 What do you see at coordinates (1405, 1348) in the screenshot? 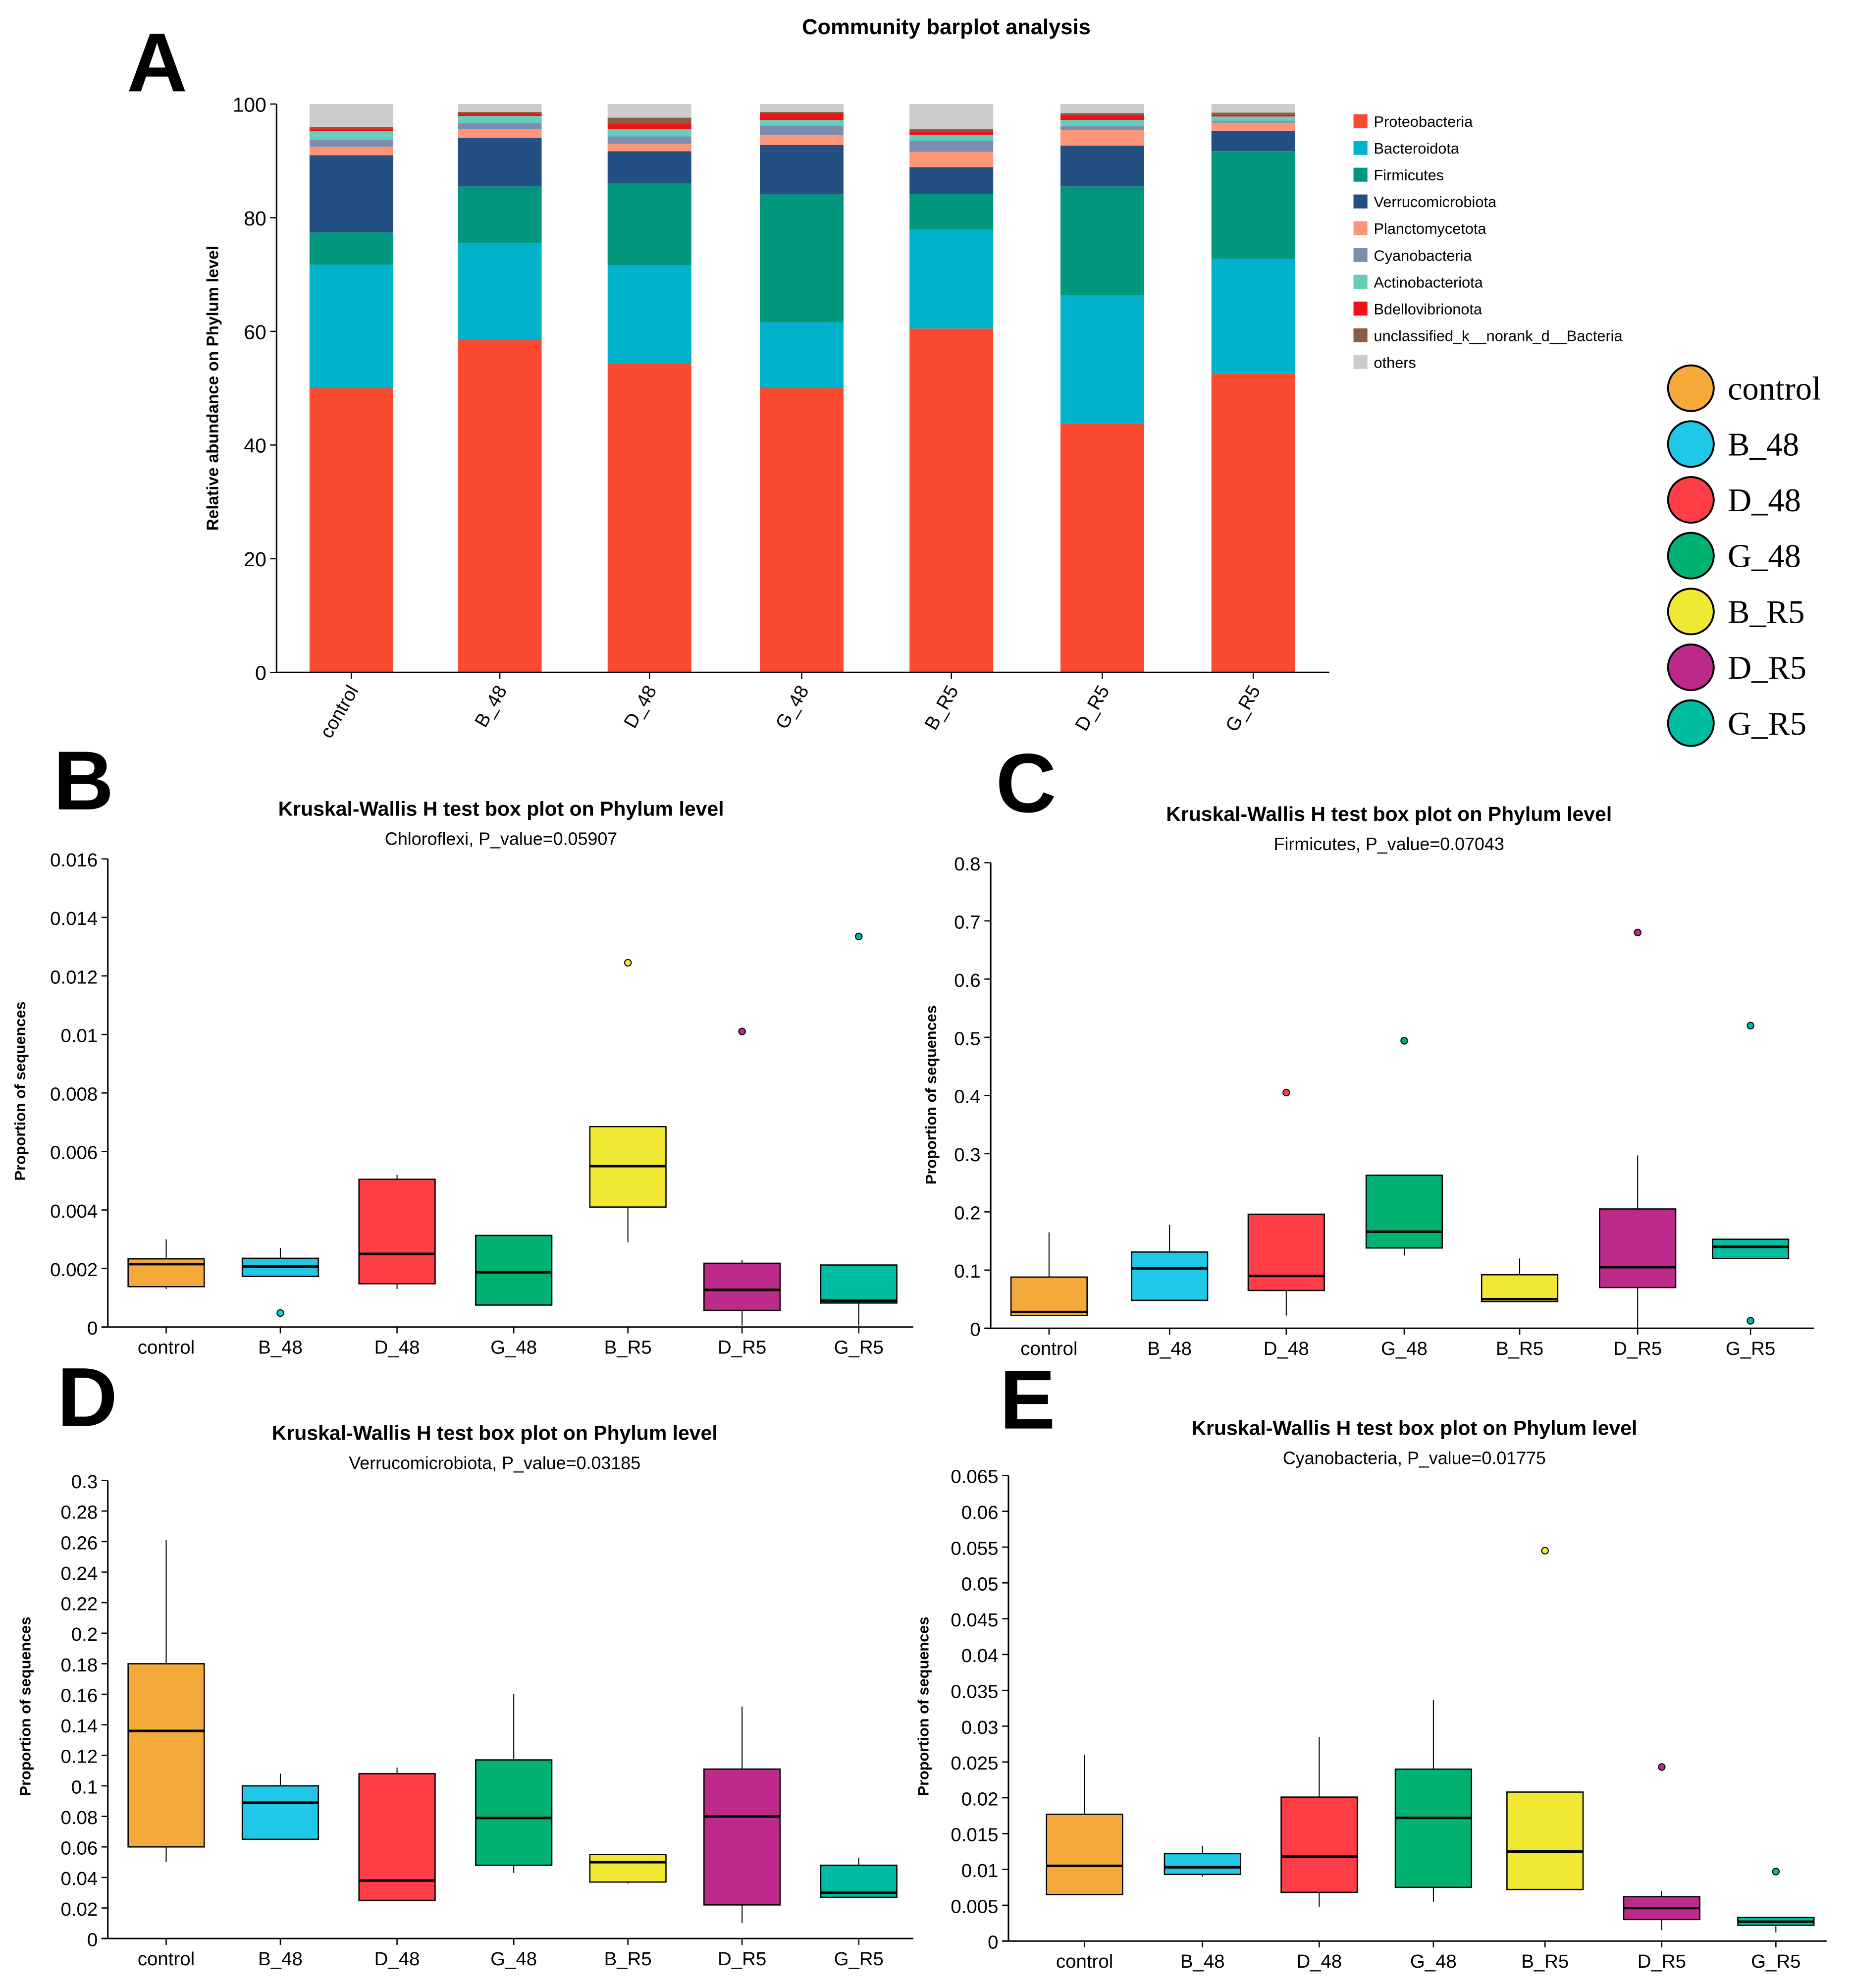
I see `x-tick-label: G_48` at bounding box center [1405, 1348].